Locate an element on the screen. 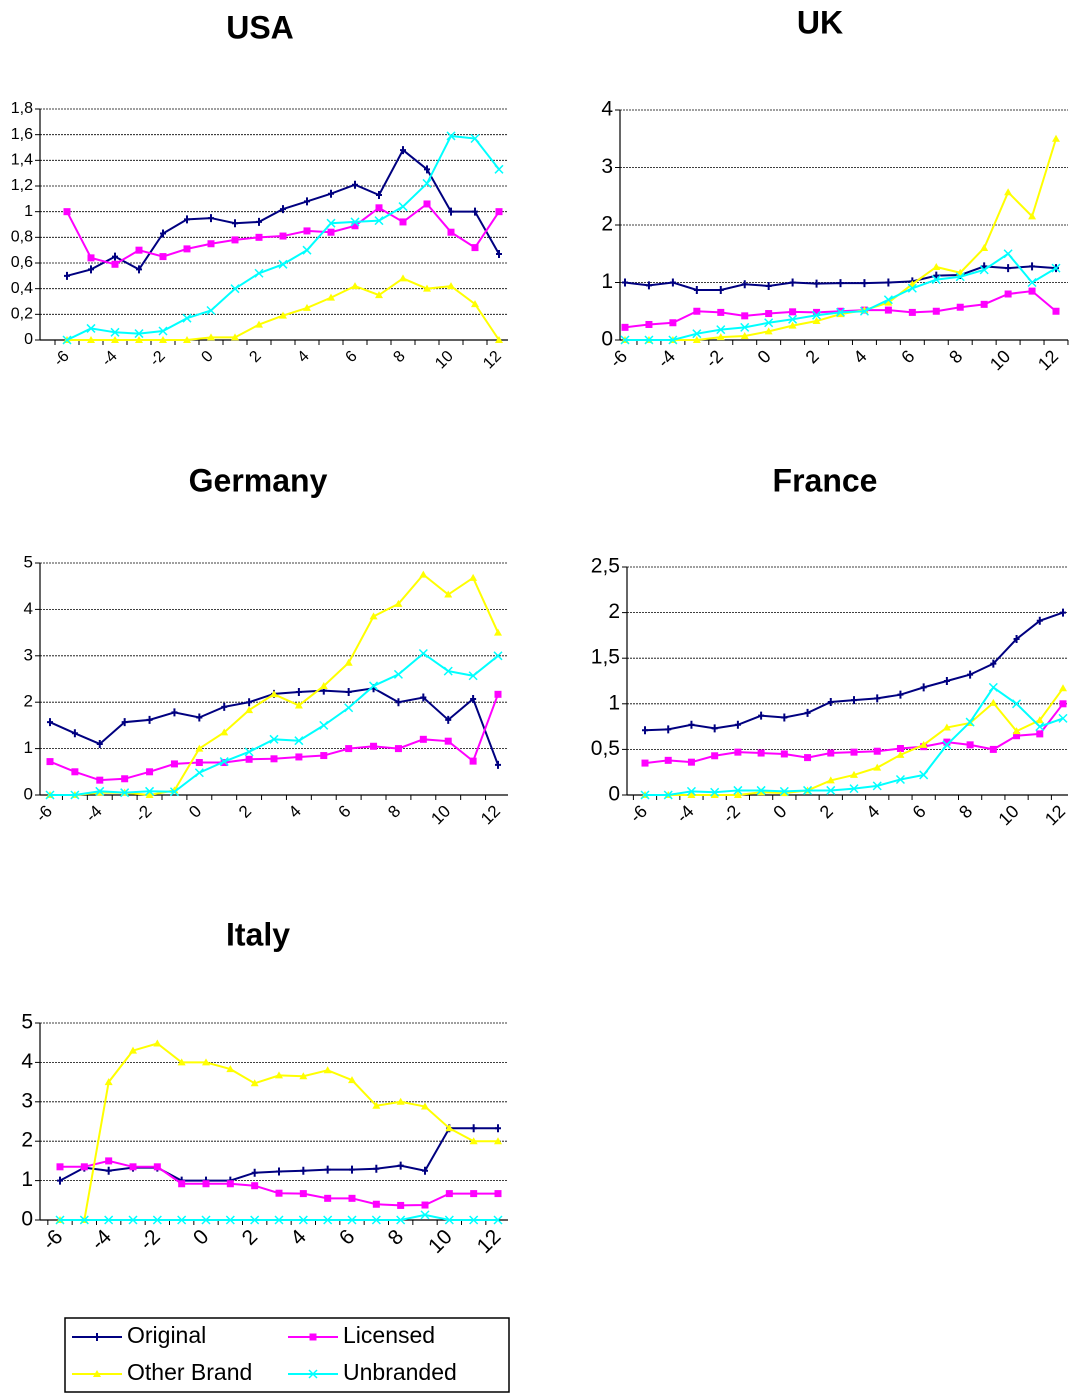 The height and width of the screenshot is (1394, 1071). x-tick-label: -6 is located at coordinates (638, 813).